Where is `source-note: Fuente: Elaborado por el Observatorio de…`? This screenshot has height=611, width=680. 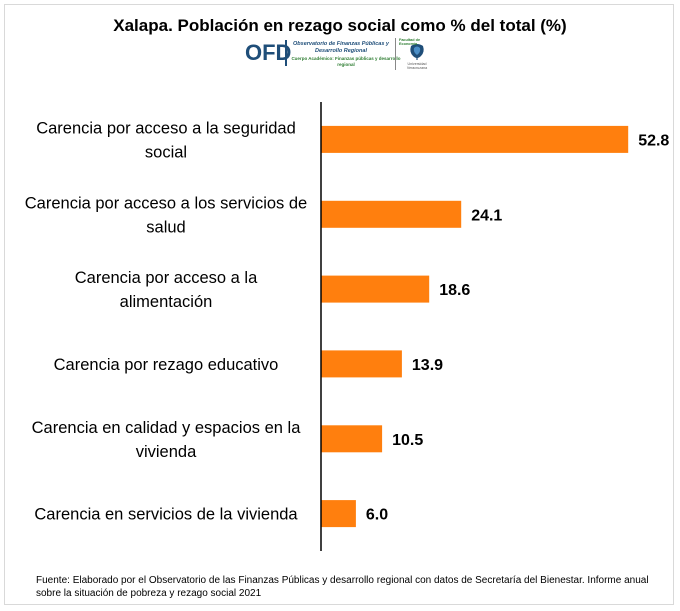 source-note: Fuente: Elaborado por el Observatorio de… is located at coordinates (342, 587).